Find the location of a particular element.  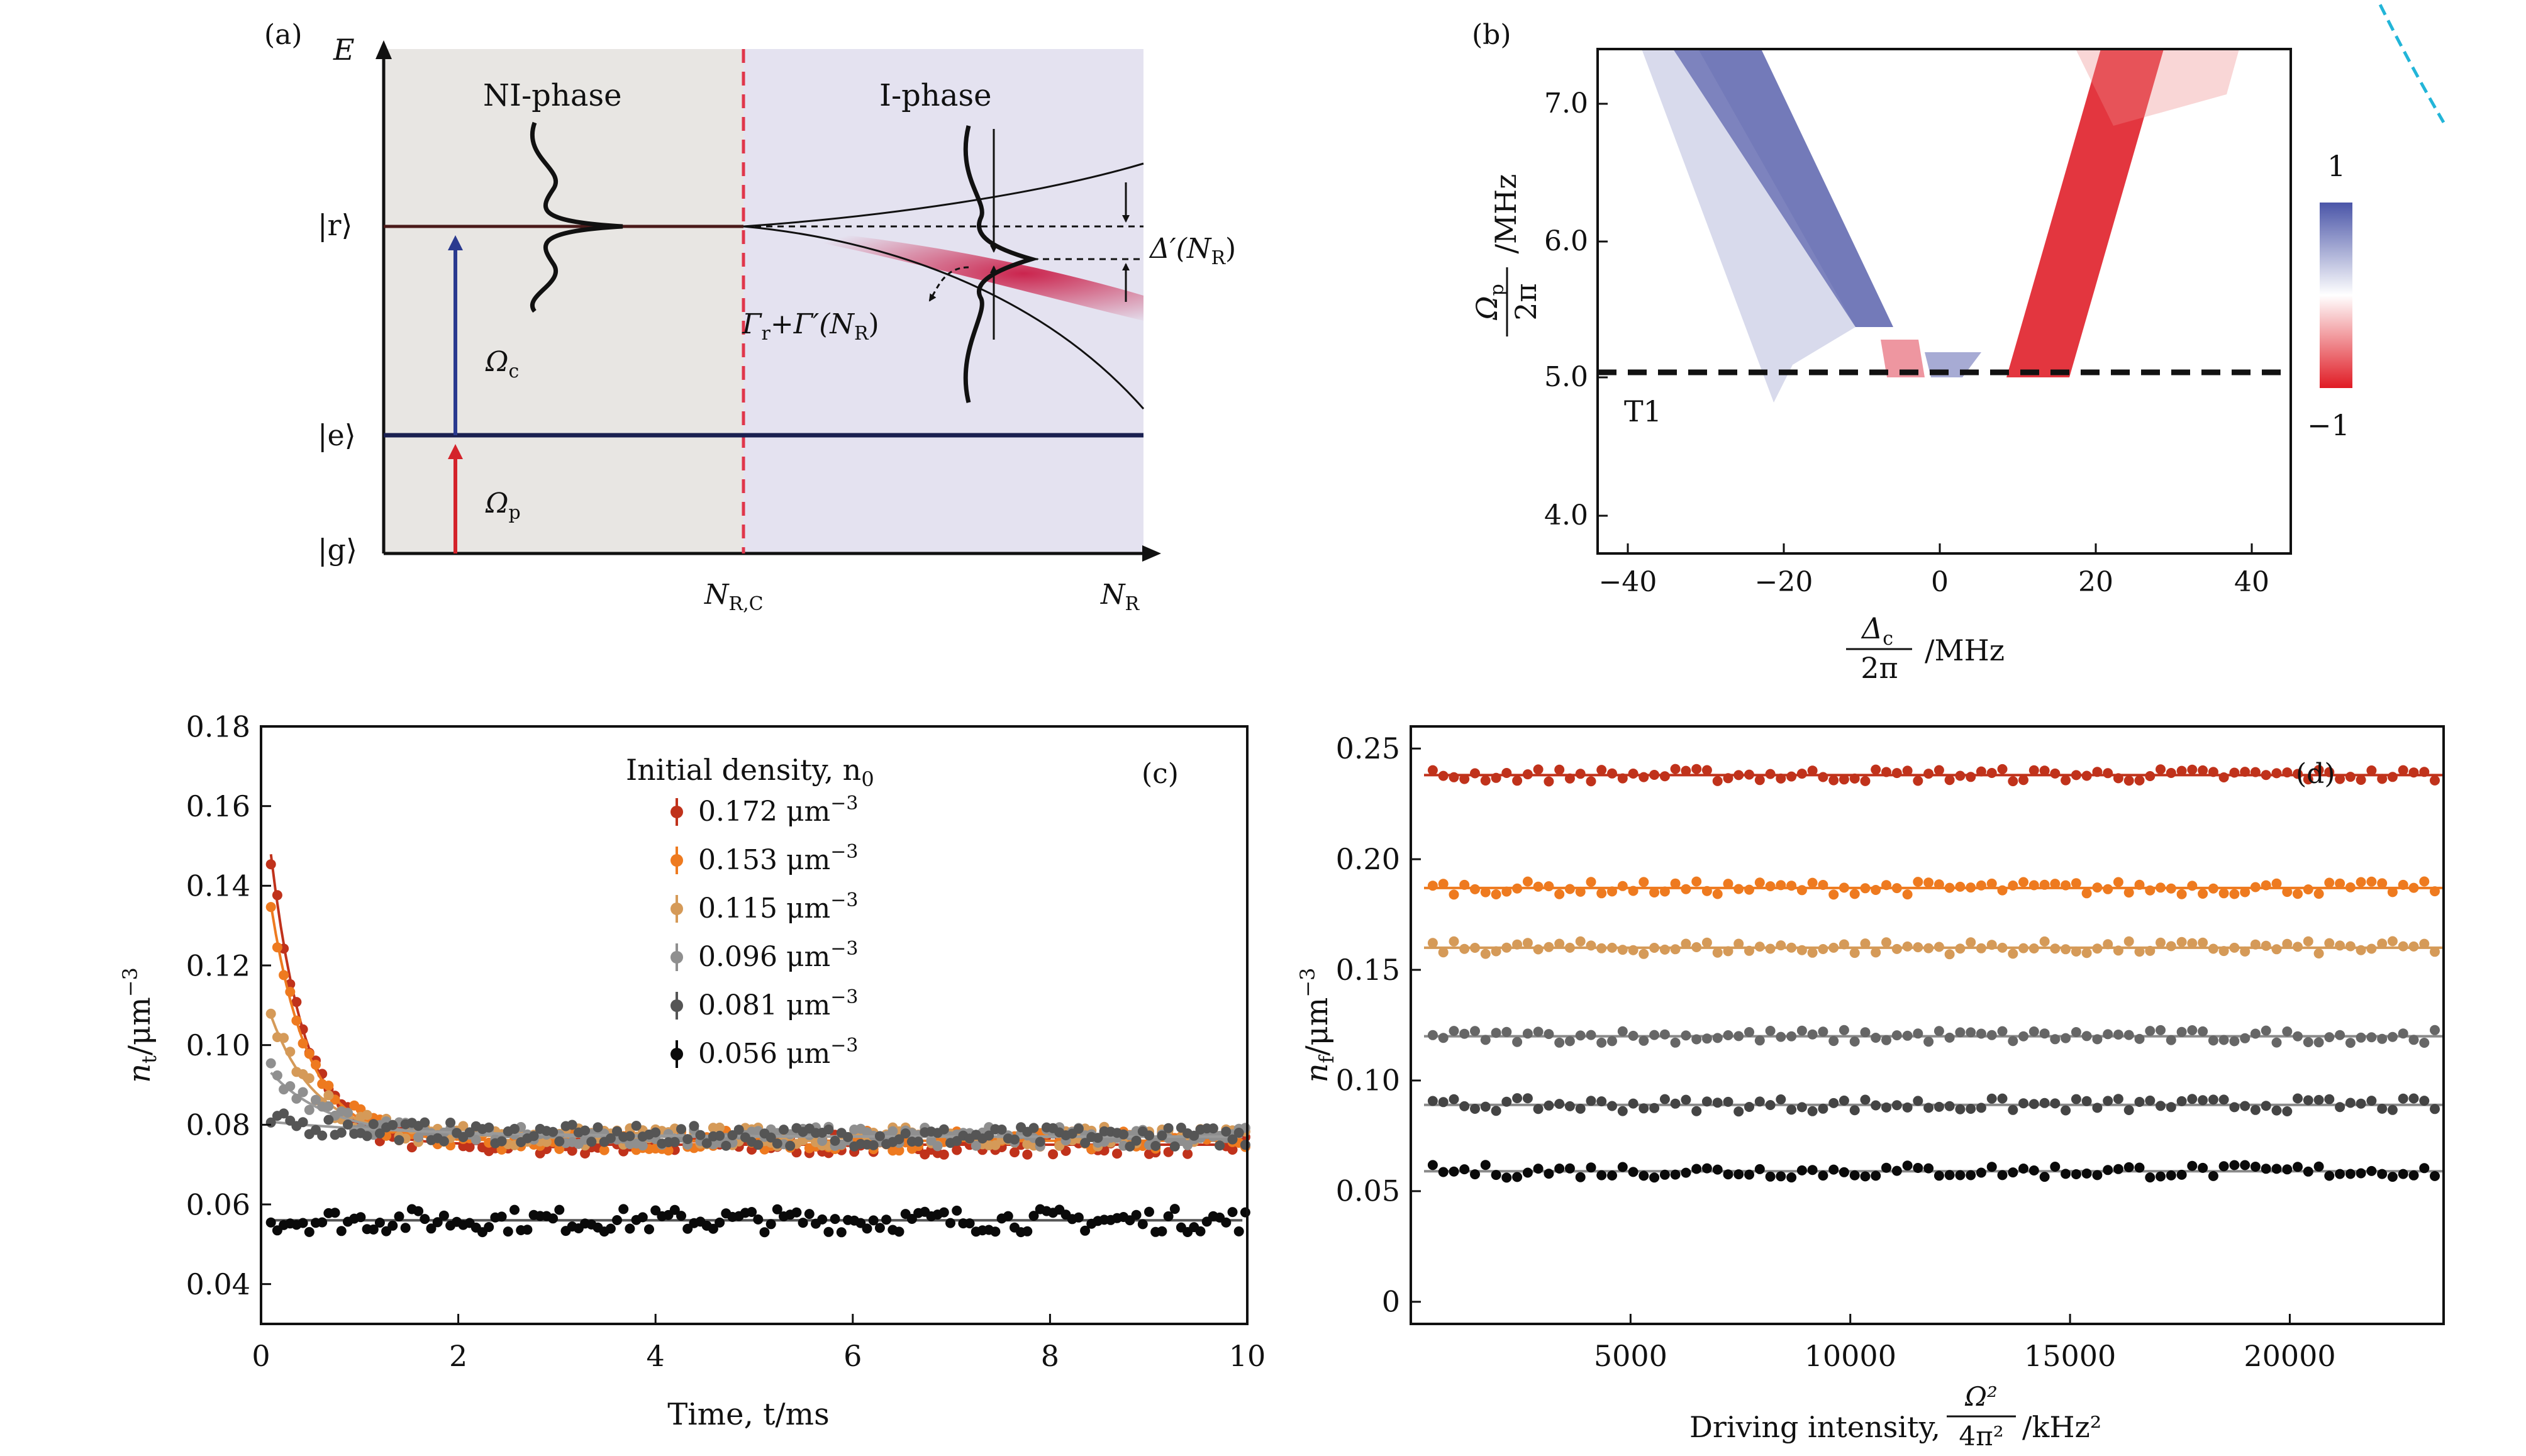

x-tick-label: 5000 is located at coordinates (1630, 1356).